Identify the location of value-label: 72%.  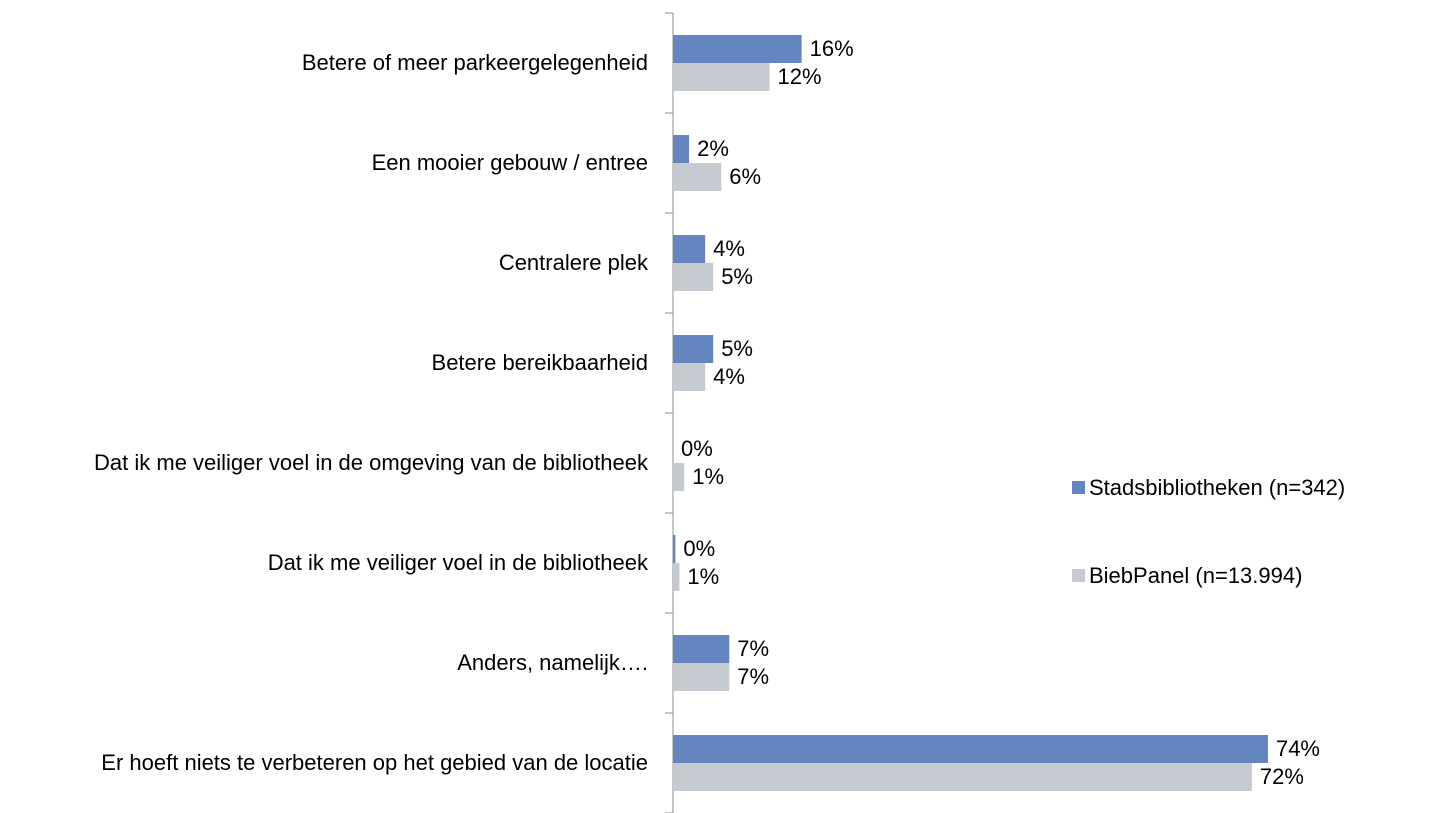
(1282, 776).